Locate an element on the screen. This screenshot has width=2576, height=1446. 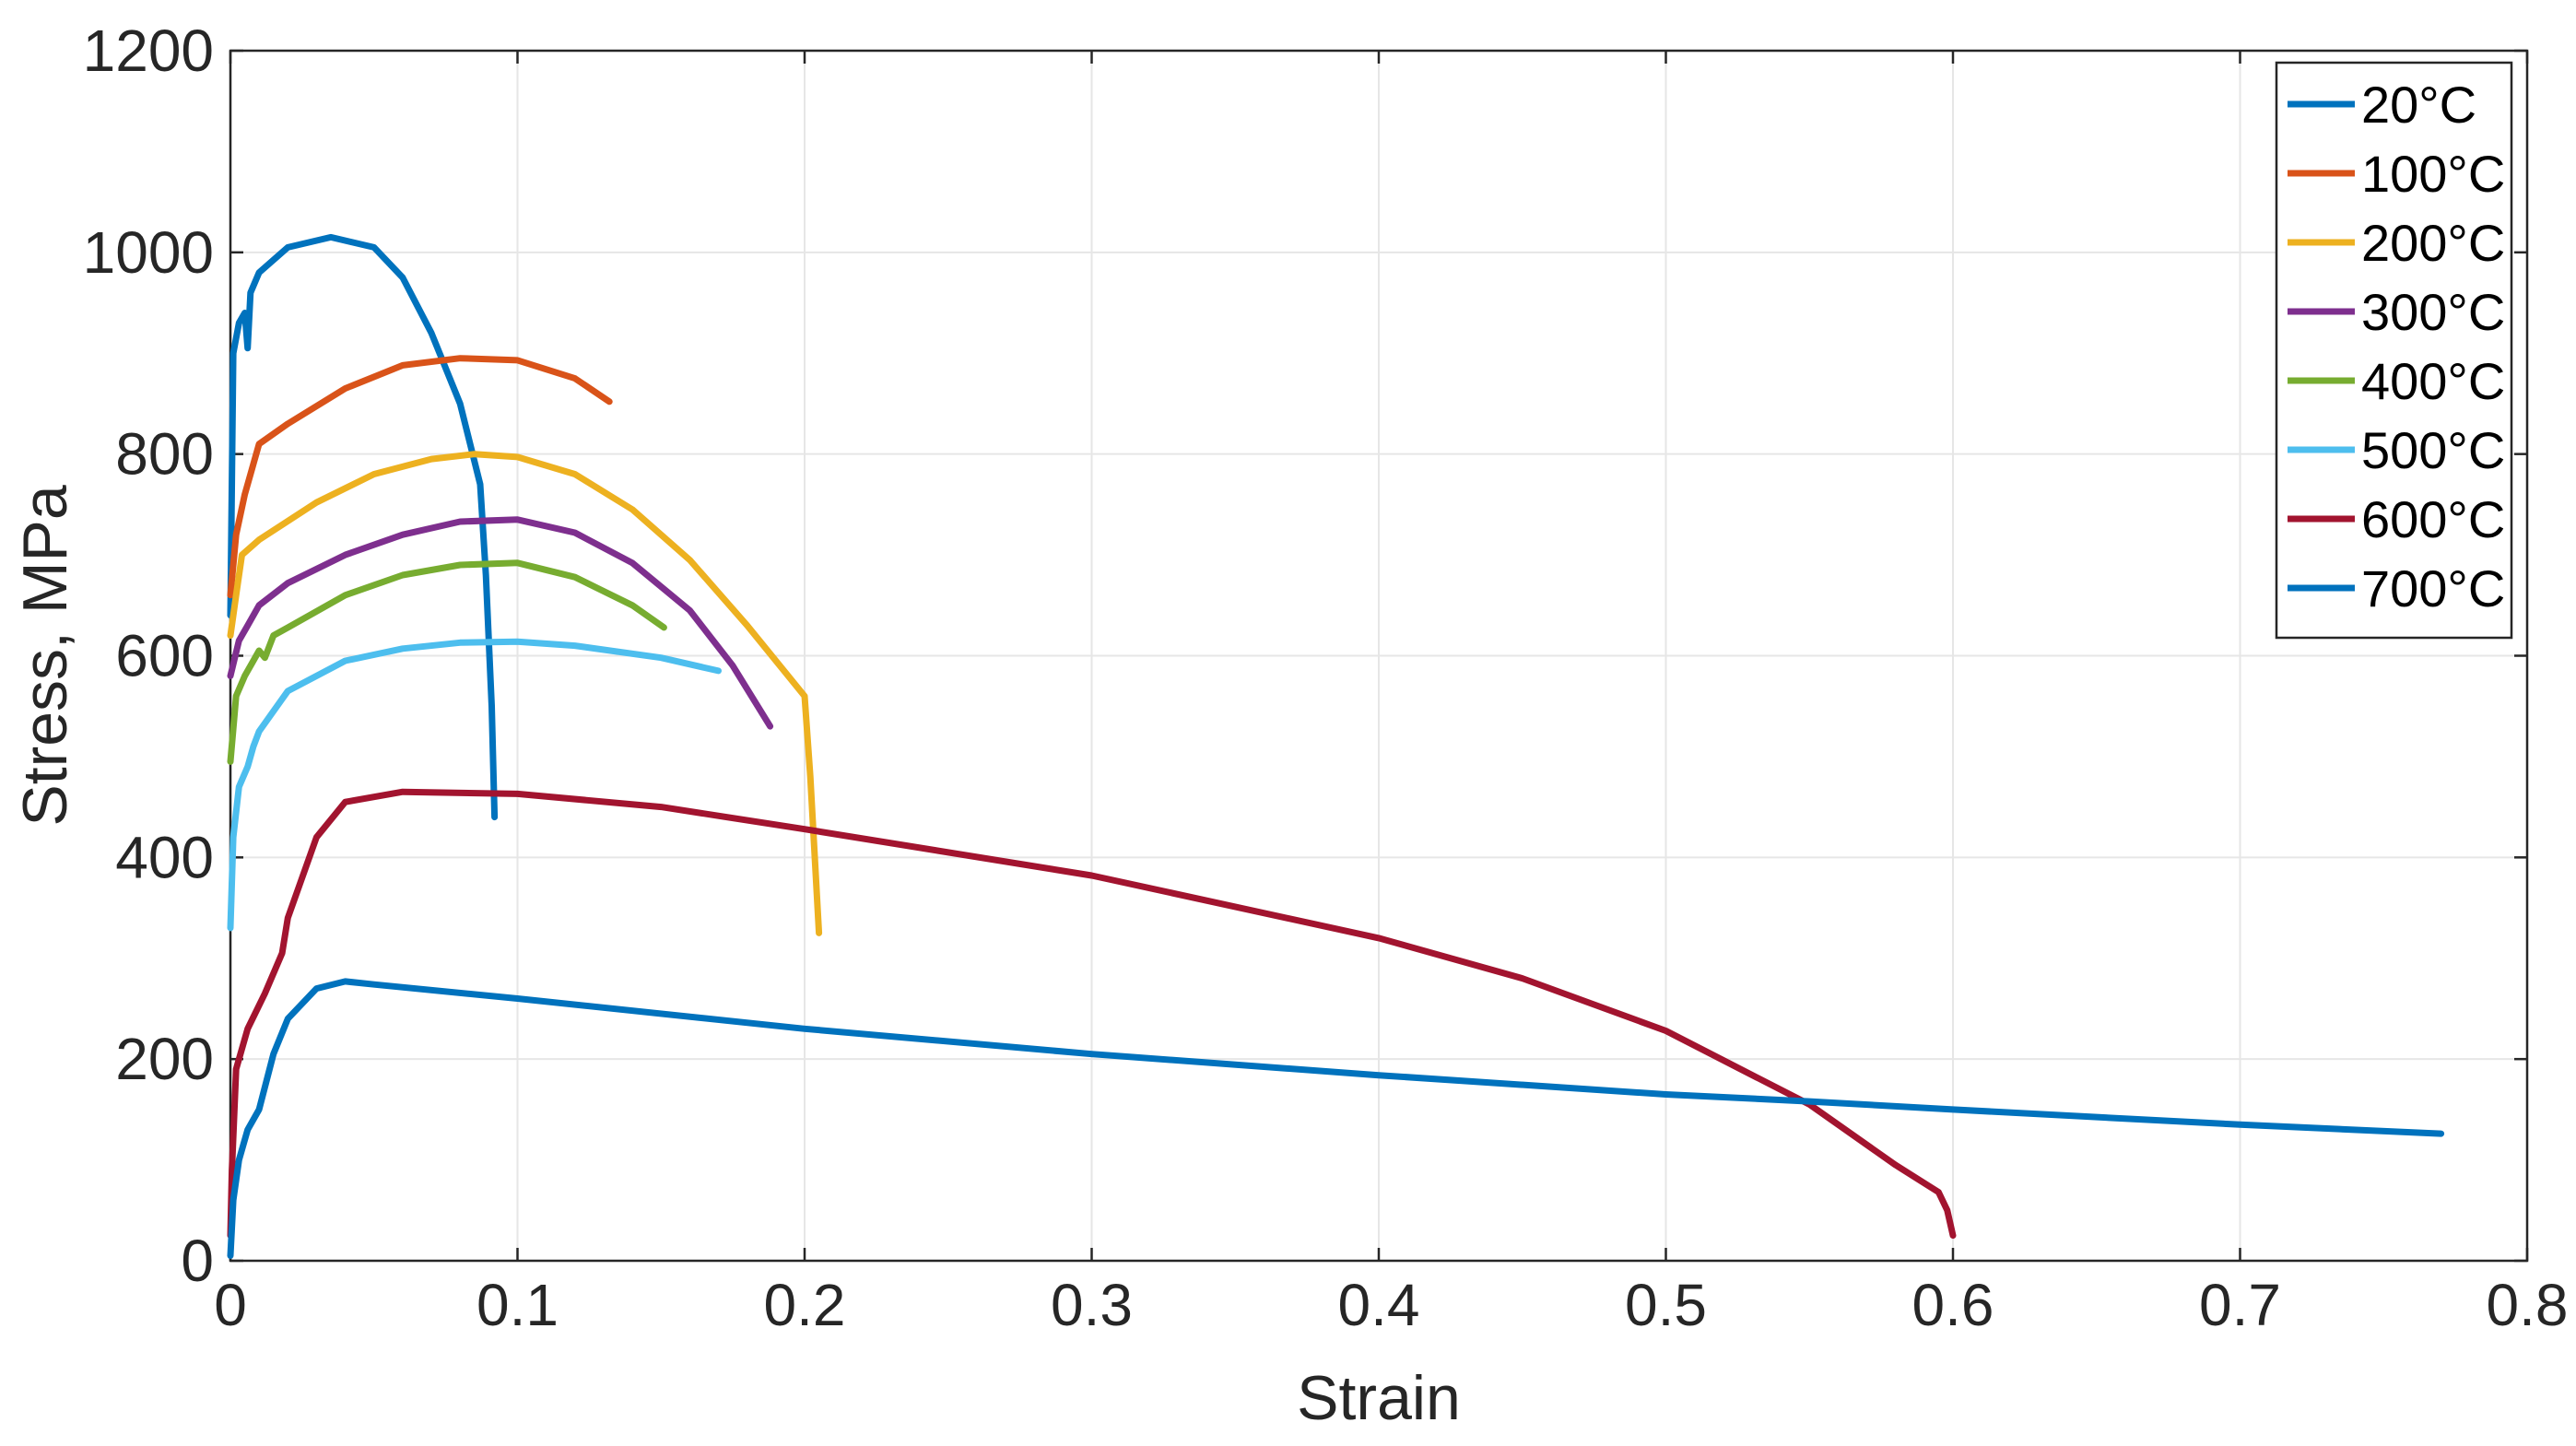
legend-box is located at coordinates (2394, 350).